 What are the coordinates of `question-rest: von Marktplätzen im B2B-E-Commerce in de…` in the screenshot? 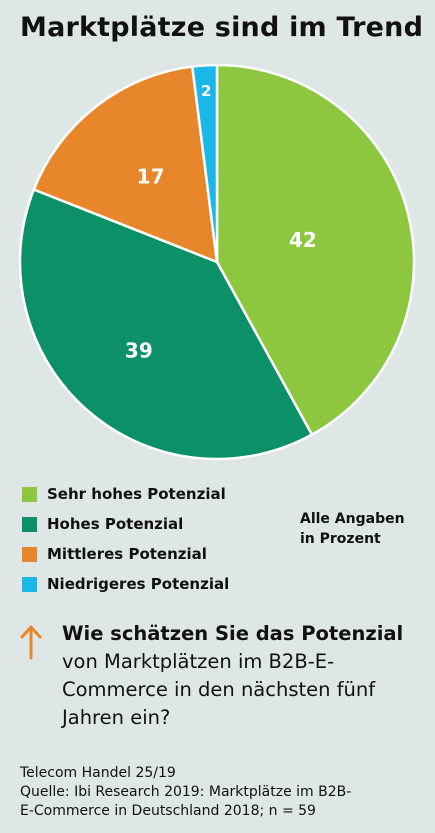 It's located at (219, 689).